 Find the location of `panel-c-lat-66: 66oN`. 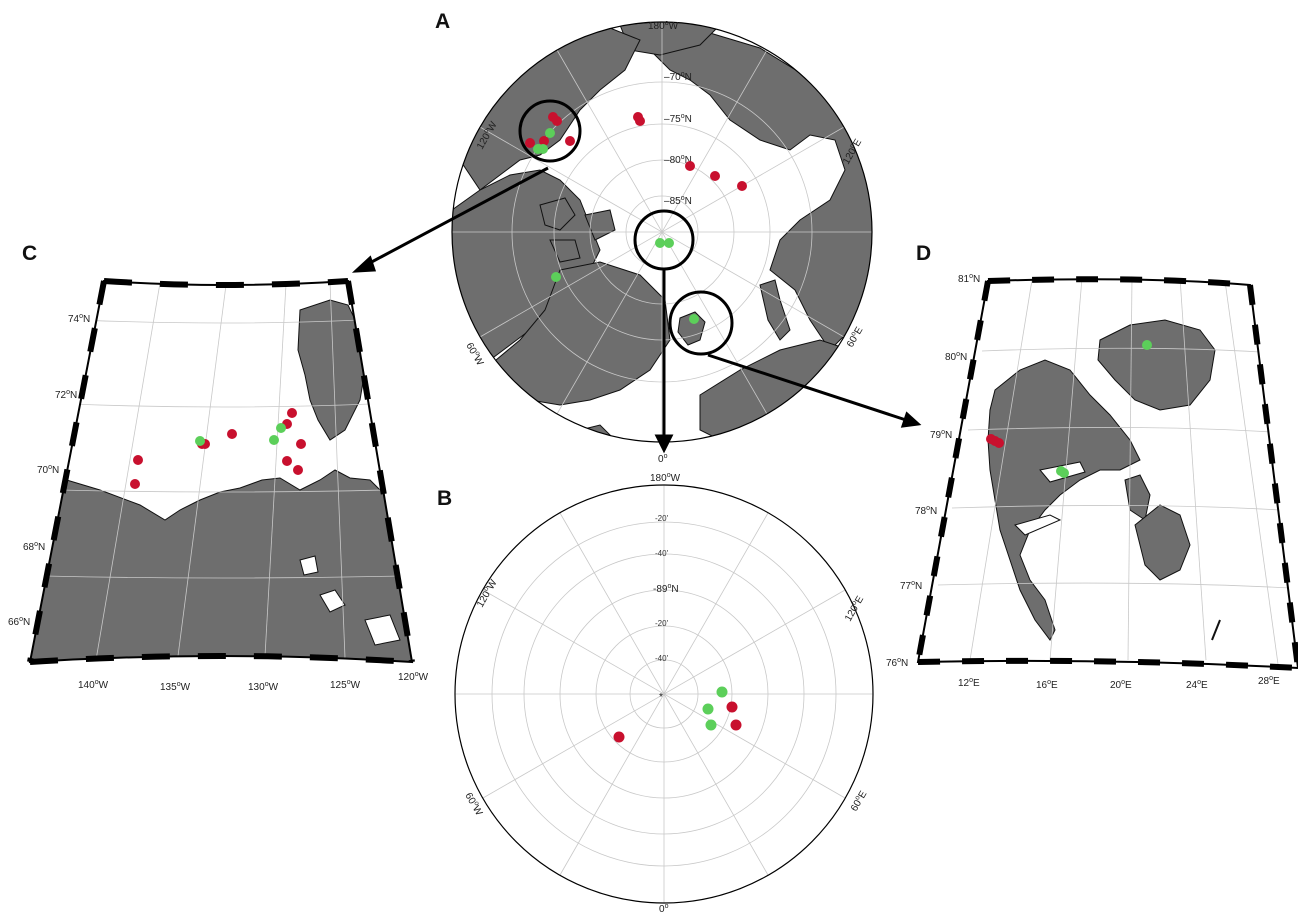

panel-c-lat-66: 66oN is located at coordinates (19, 622).